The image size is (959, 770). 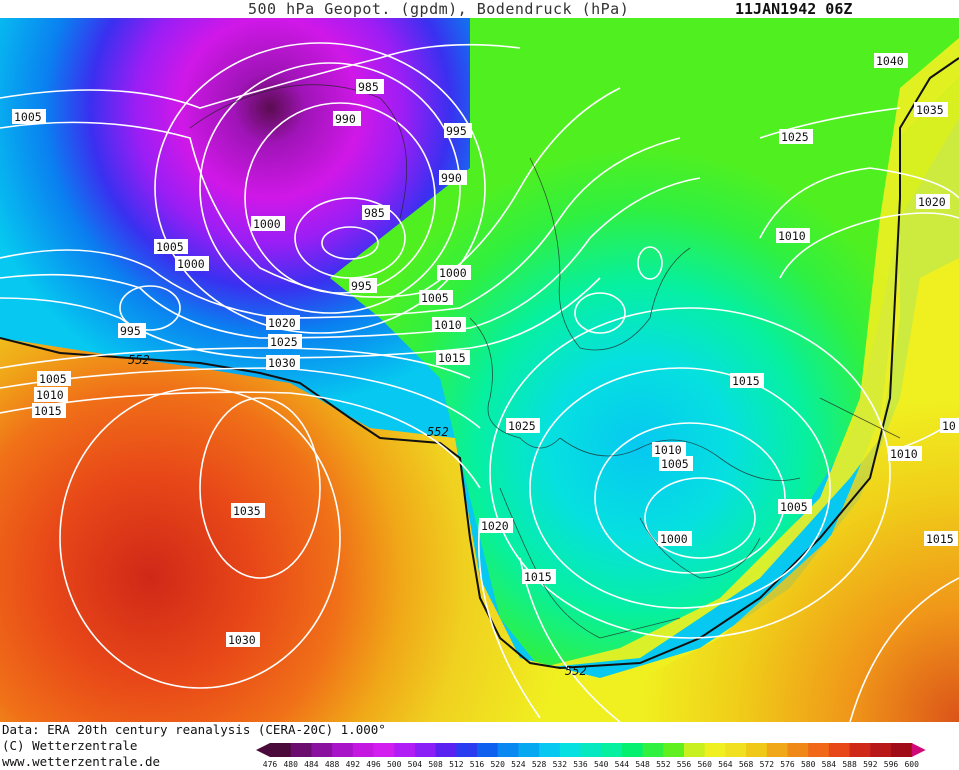 I want to click on color-scale, so click(x=591, y=750).